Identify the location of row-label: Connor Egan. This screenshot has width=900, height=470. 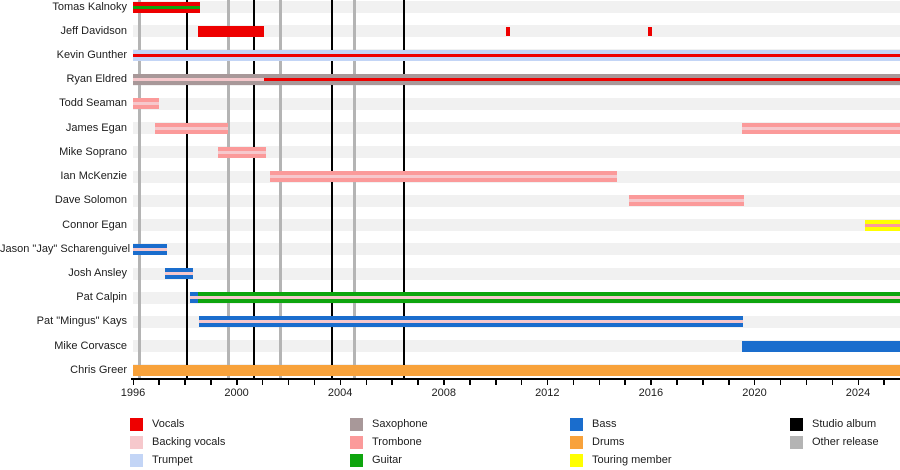
(94, 224).